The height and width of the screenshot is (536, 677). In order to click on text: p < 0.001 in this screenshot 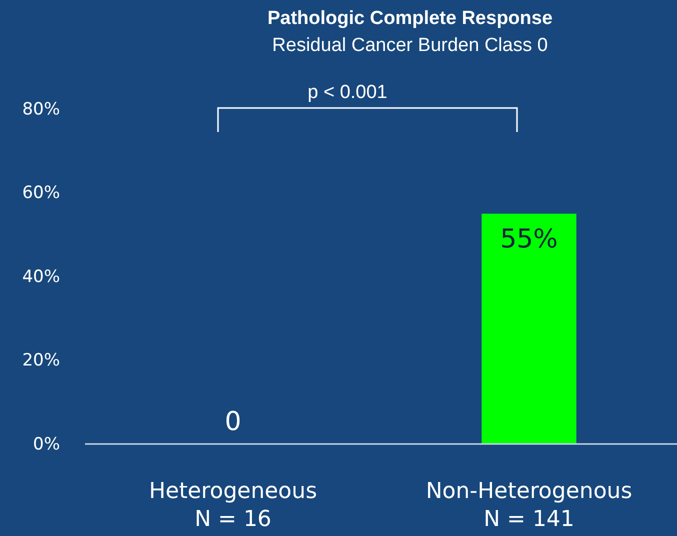, I will do `click(348, 92)`.